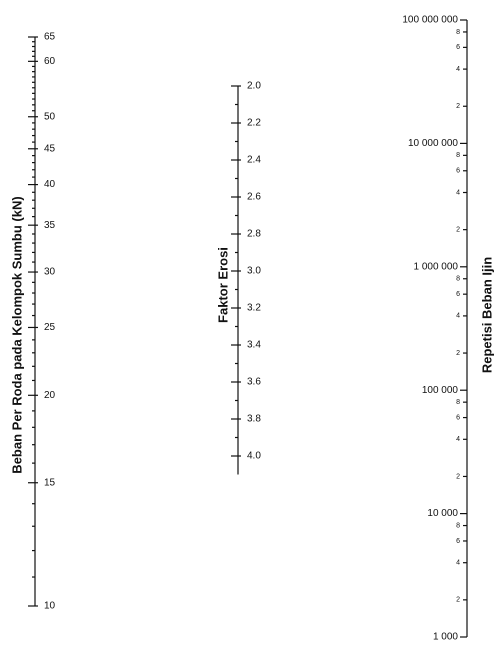 The width and height of the screenshot is (503, 653). I want to click on tick-label: 3.4, so click(254, 345).